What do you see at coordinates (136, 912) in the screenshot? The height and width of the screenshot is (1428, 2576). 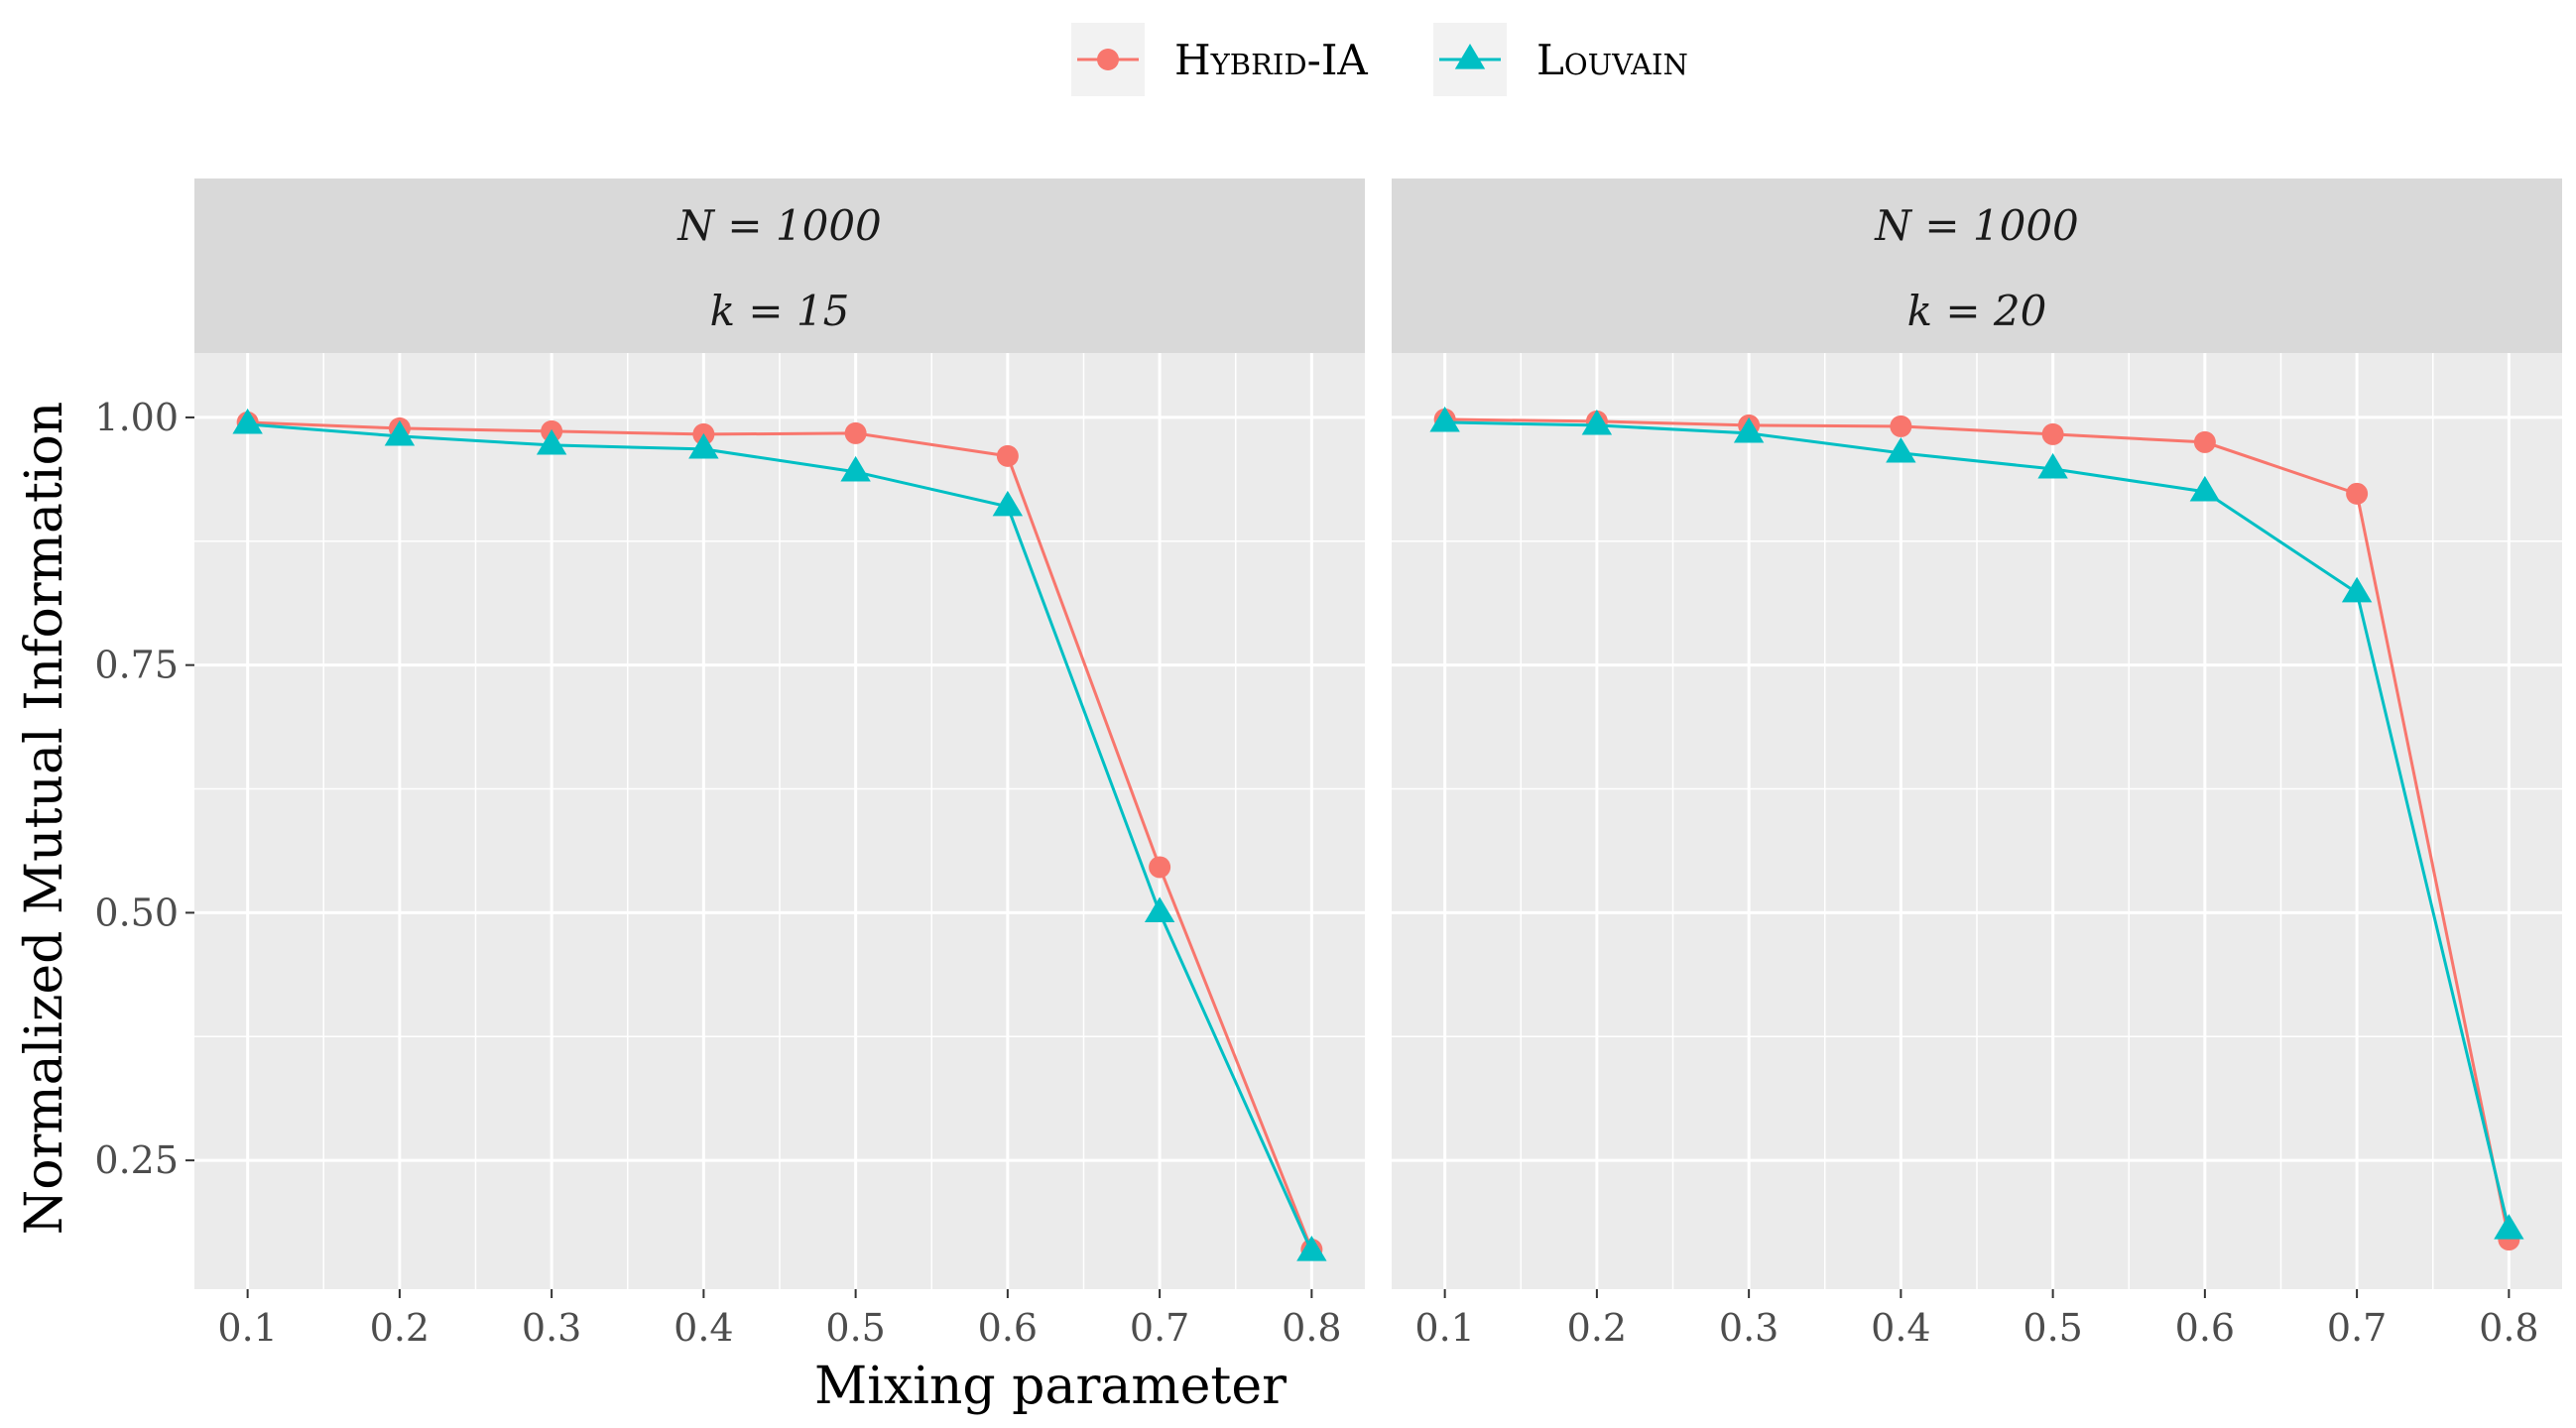 I see `y-tick-label: 0.50` at bounding box center [136, 912].